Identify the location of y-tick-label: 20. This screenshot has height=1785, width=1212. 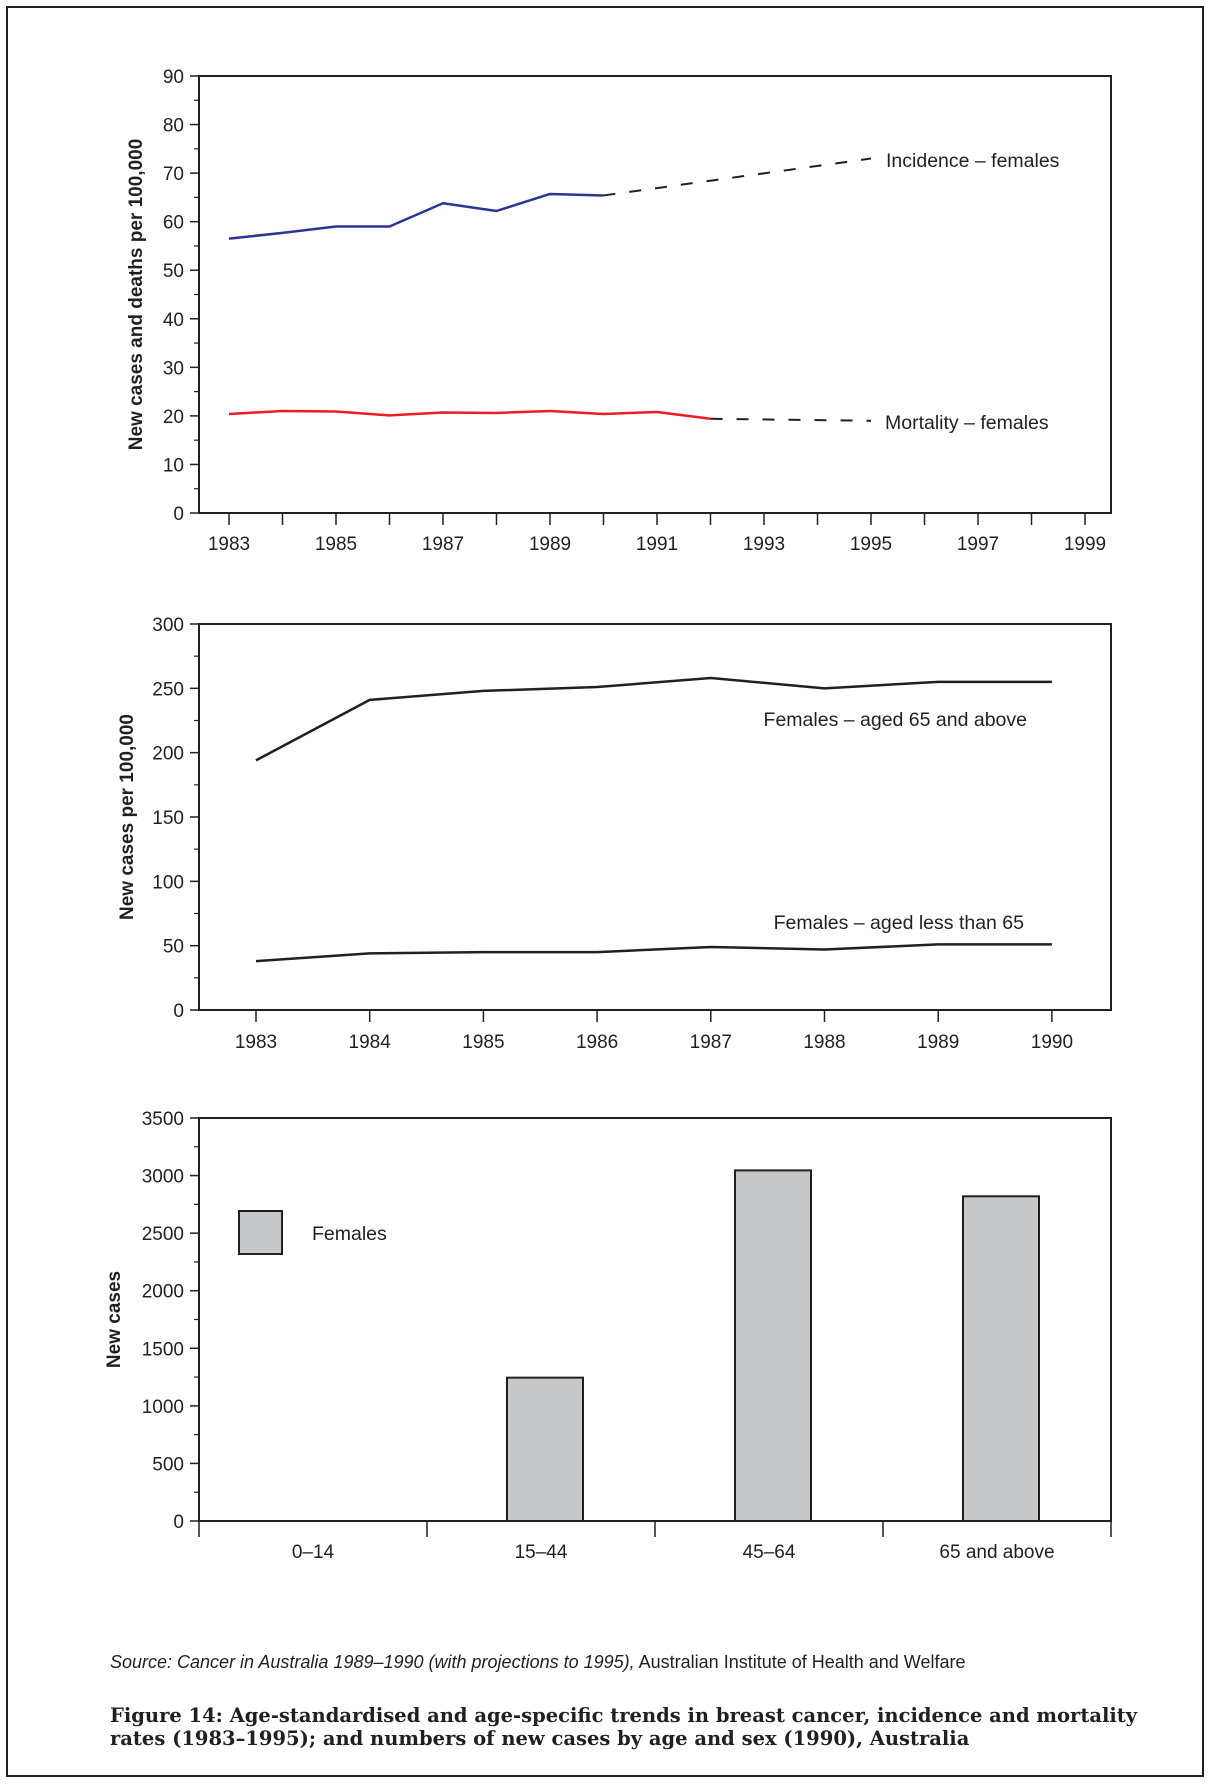
(173, 417).